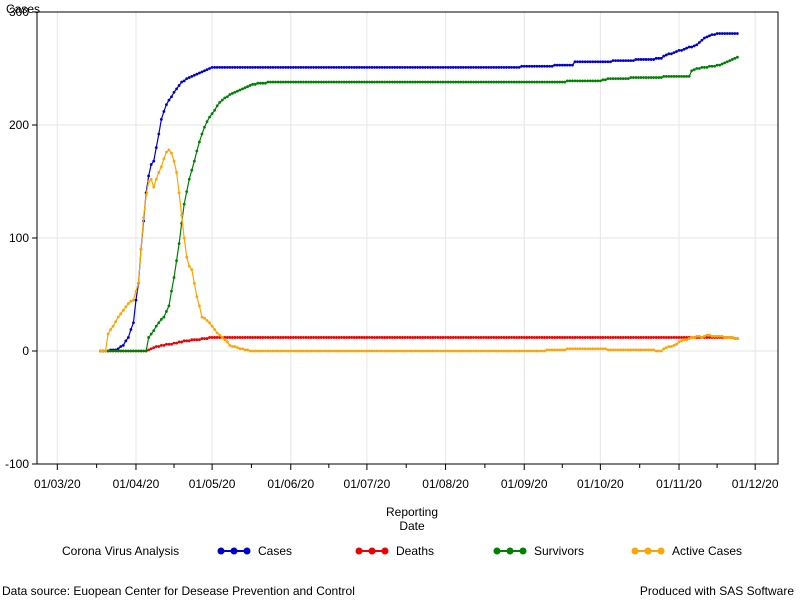 This screenshot has width=800, height=600. What do you see at coordinates (510, 551) in the screenshot?
I see `legend-swatch-survivors` at bounding box center [510, 551].